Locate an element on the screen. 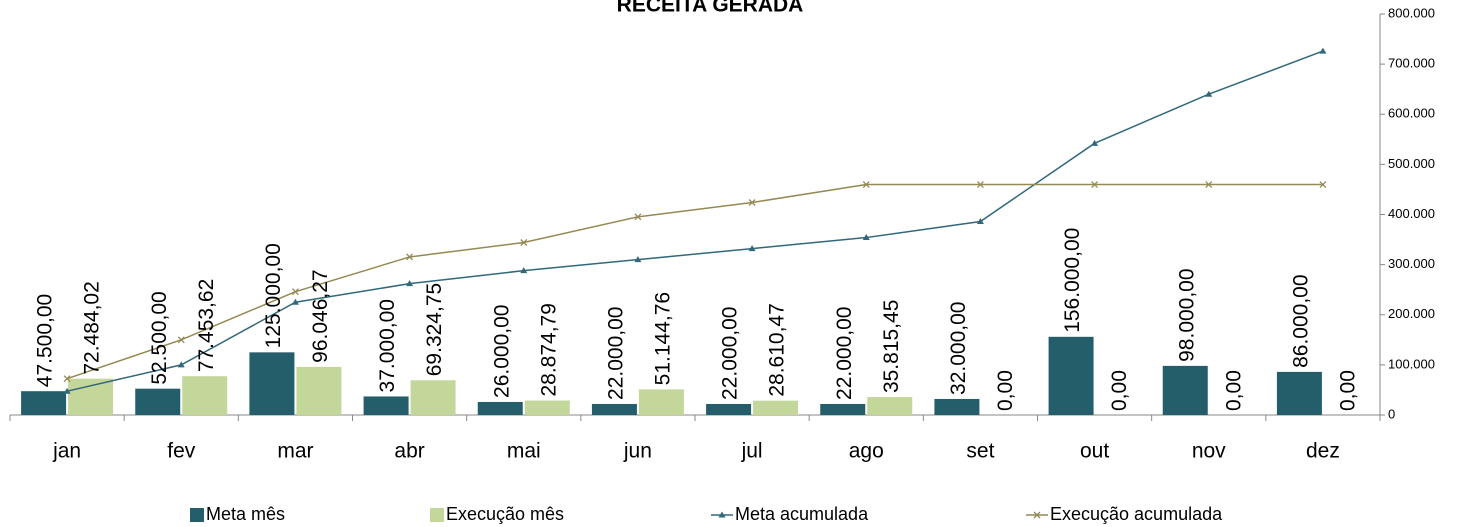 The image size is (1457, 527). x-tick-label: out is located at coordinates (1094, 451).